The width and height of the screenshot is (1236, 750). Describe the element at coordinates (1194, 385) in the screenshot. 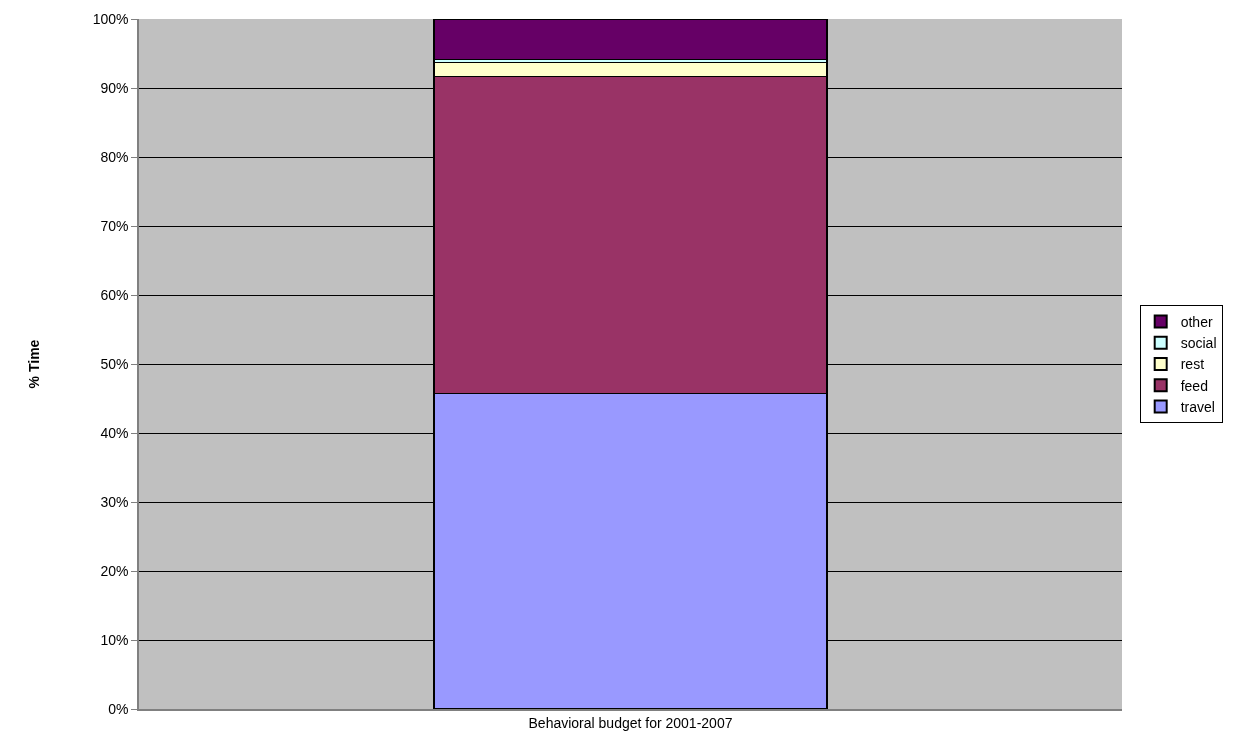

I see `legend-label: feed` at that location.